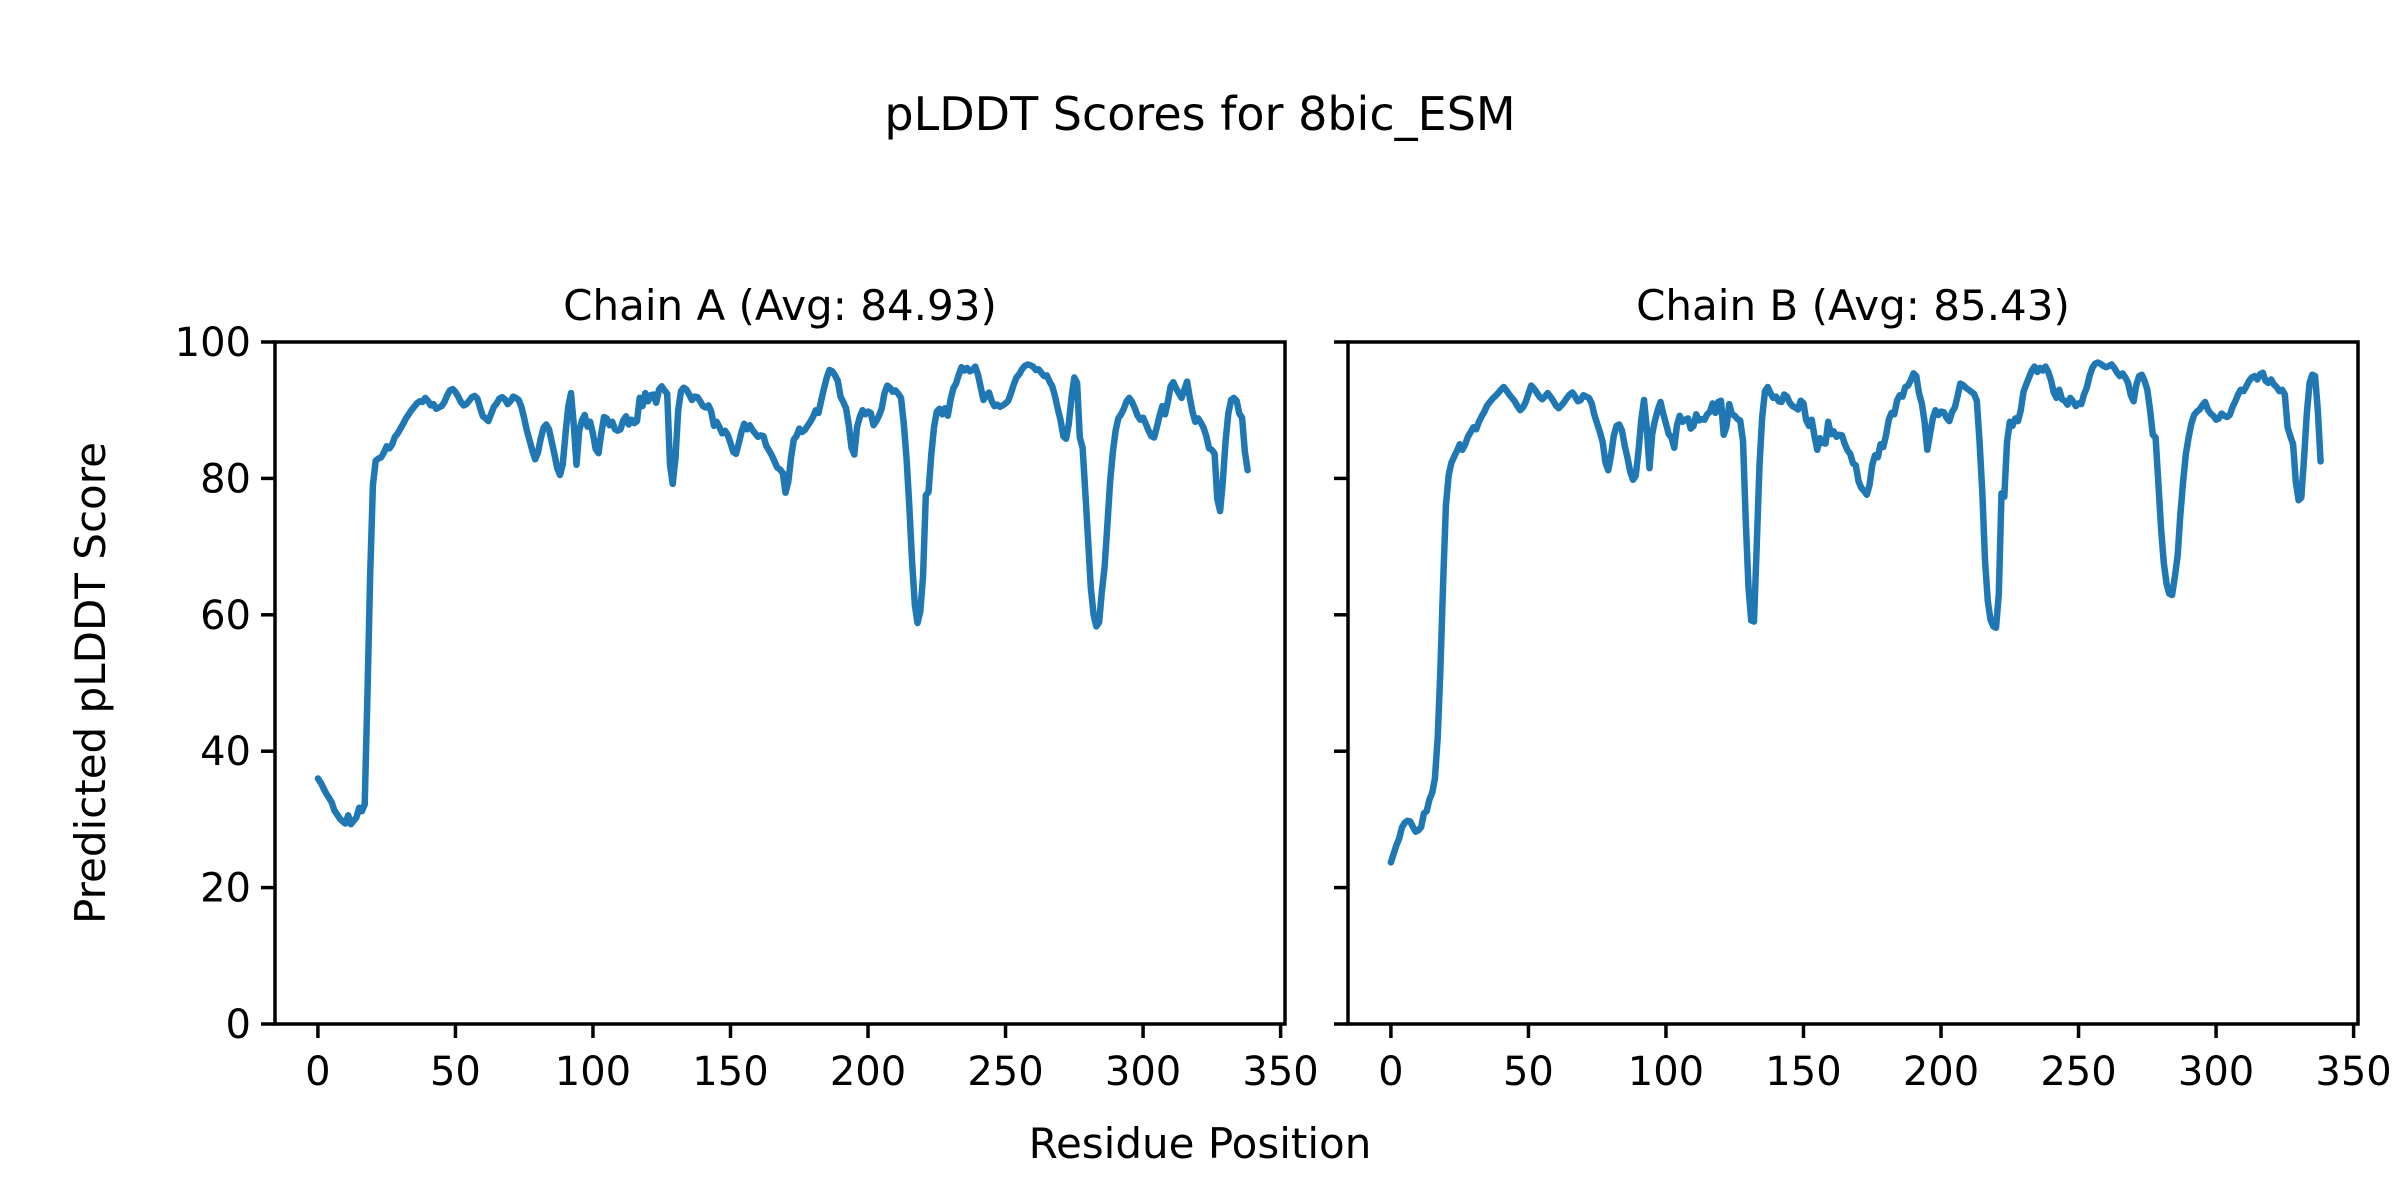  Describe the element at coordinates (90, 683) in the screenshot. I see `y-axis-label: Predicted pLDDT Score` at that location.